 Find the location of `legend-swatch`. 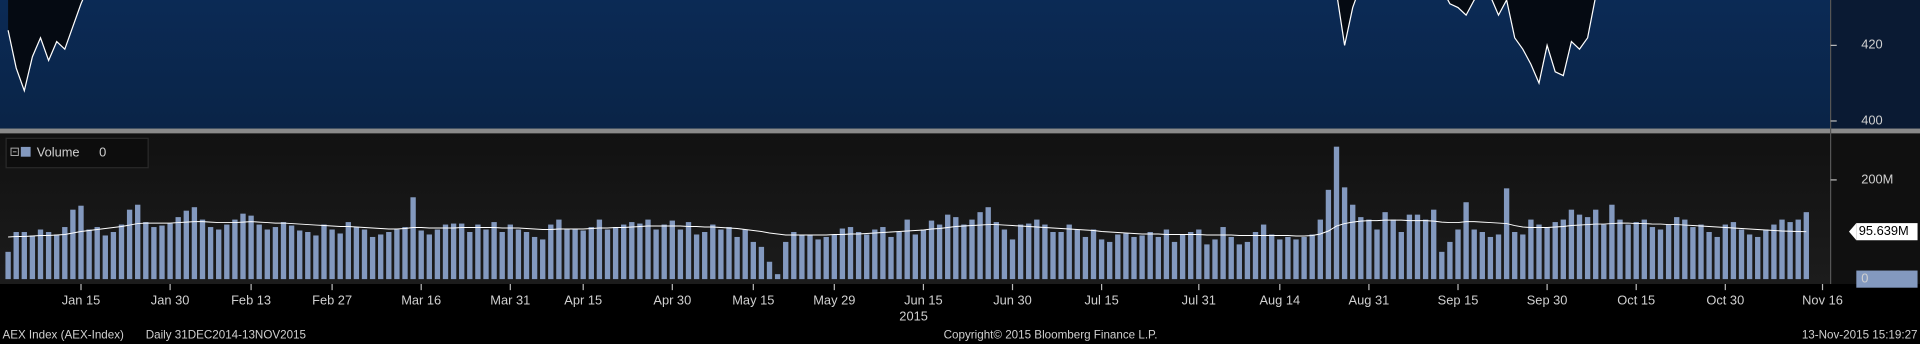

legend-swatch is located at coordinates (25, 151).